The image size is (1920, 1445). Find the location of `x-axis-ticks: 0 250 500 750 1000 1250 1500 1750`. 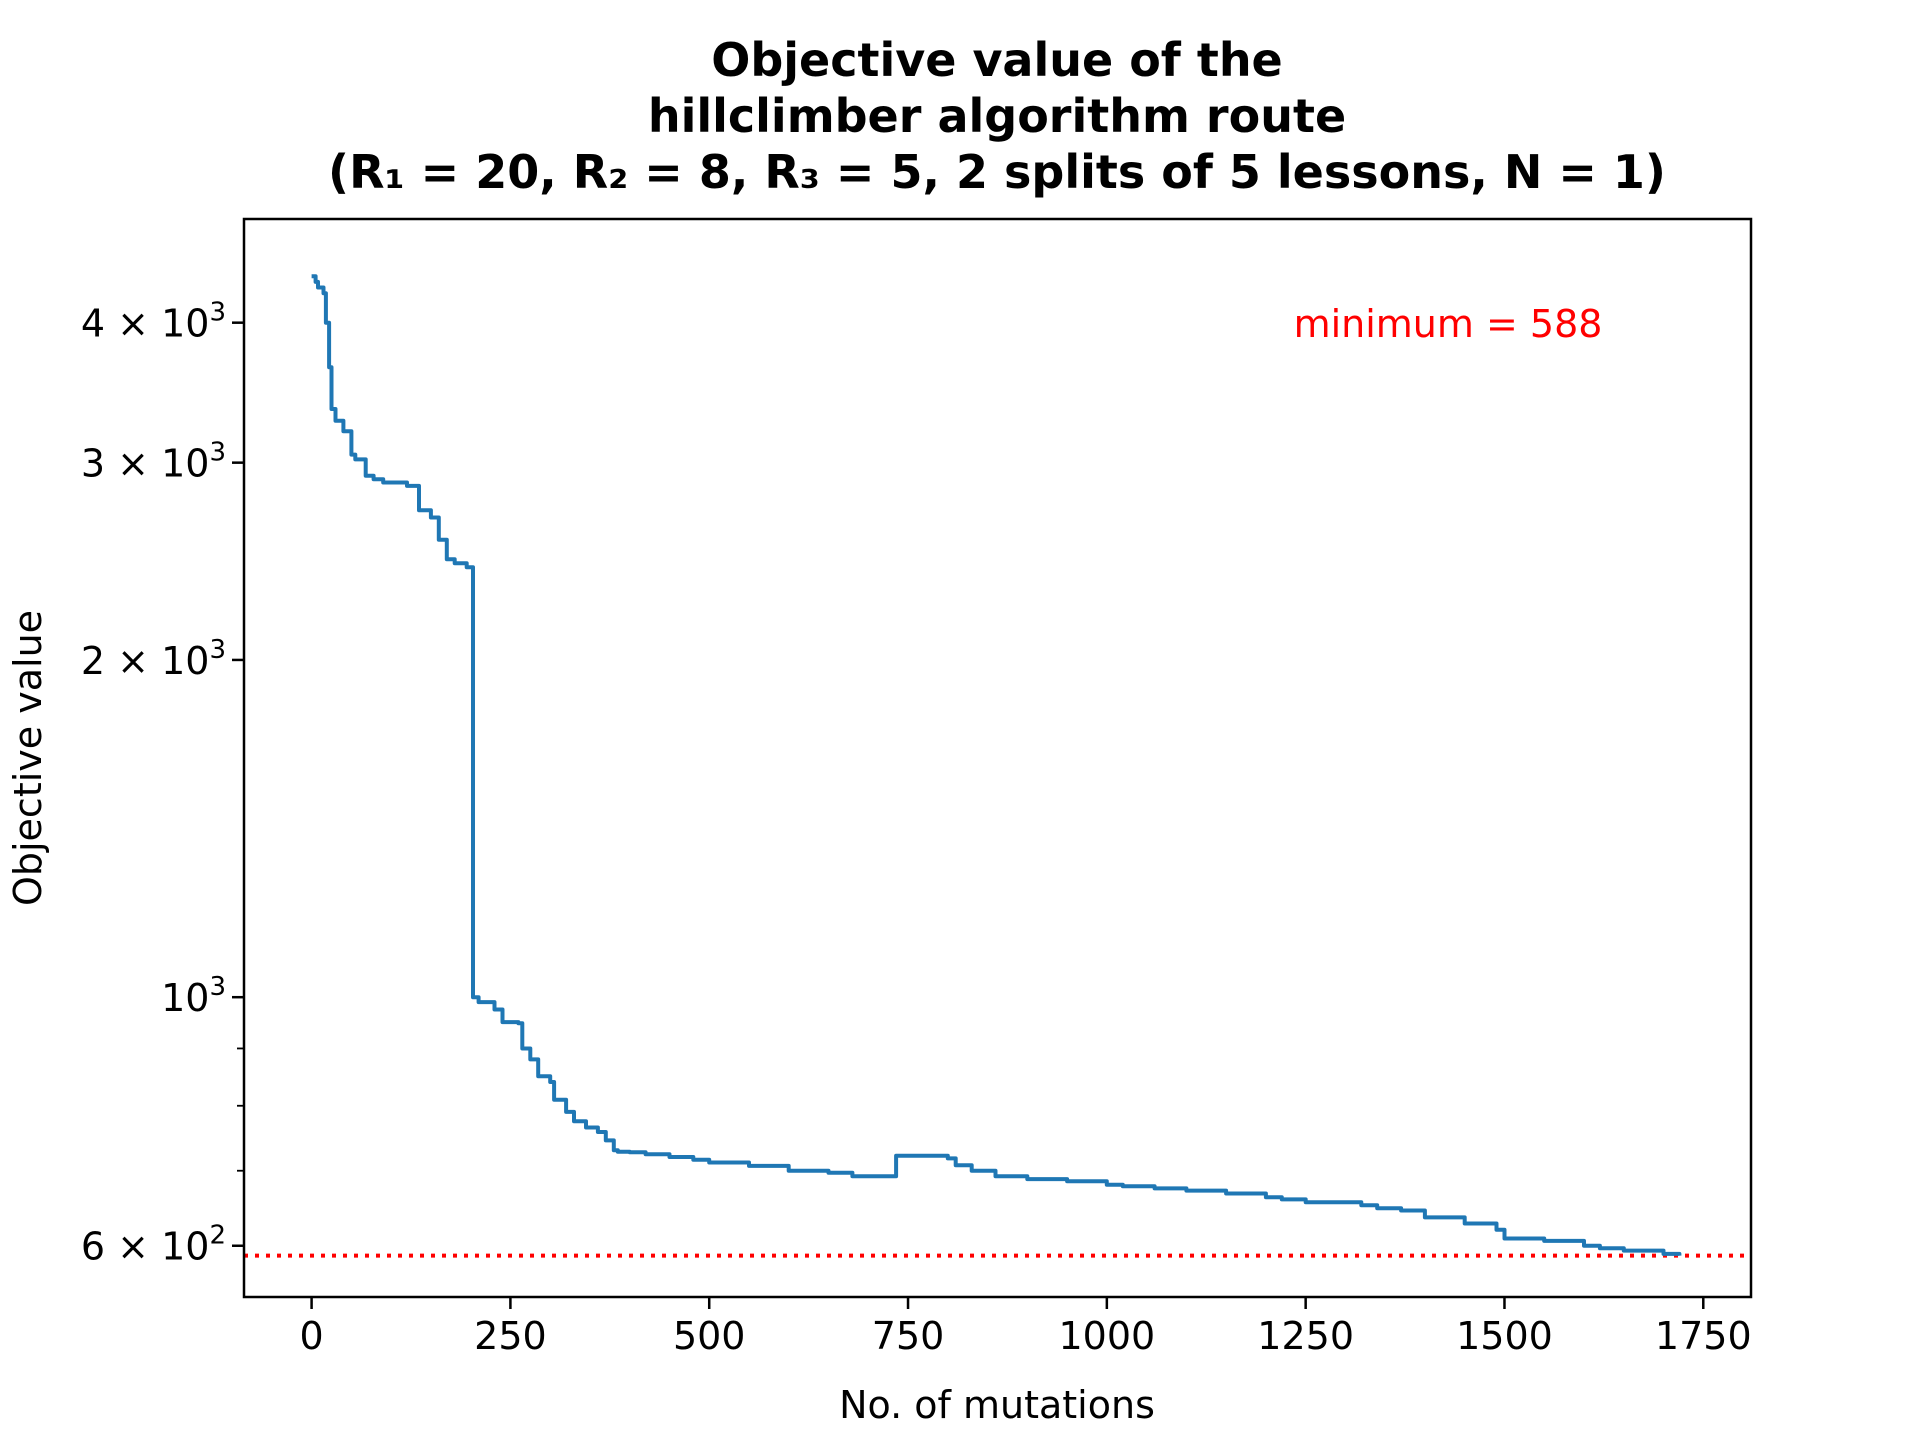

x-axis-ticks: 0 250 500 750 1000 1250 1500 1750 is located at coordinates (1026, 1327).